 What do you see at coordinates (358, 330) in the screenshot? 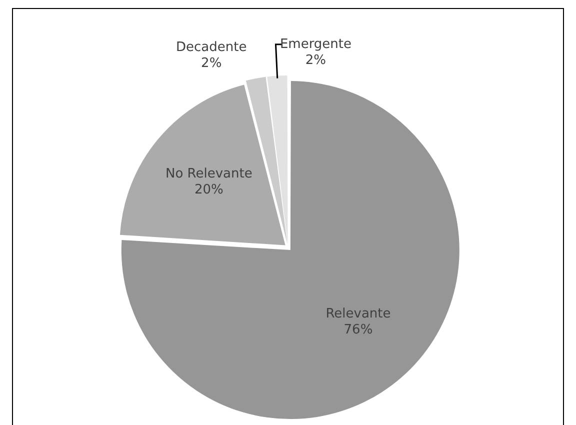
I see `data-label: 76%` at bounding box center [358, 330].